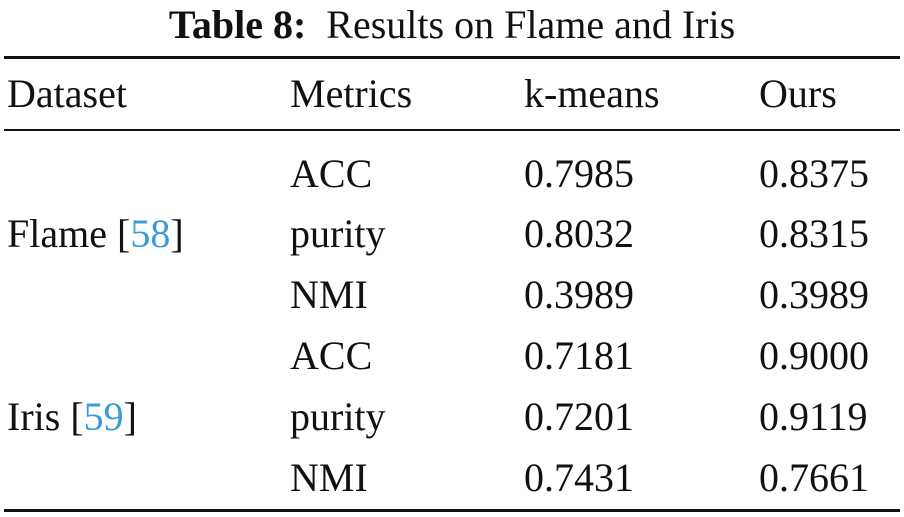 This screenshot has height=517, width=904. I want to click on ours-value: 0.8315, so click(814, 233).